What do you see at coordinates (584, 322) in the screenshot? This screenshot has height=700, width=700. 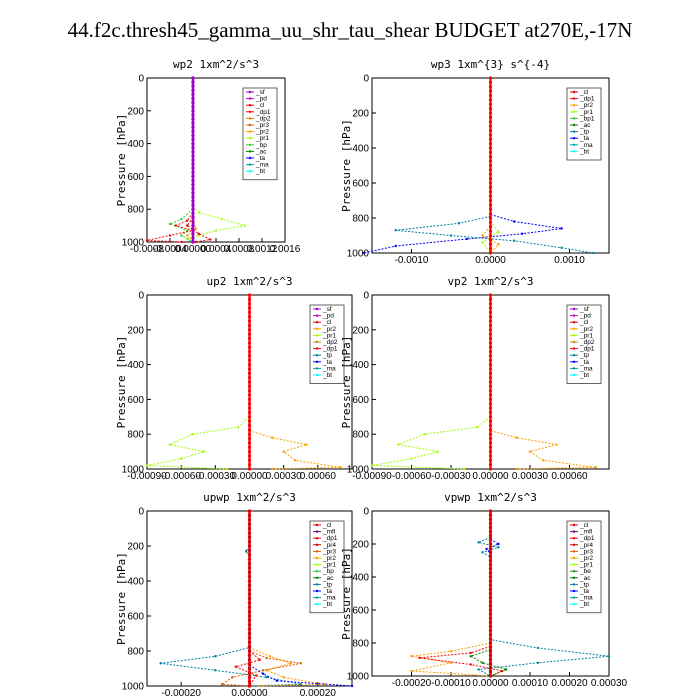 I see `legend-entry: _cl` at bounding box center [584, 322].